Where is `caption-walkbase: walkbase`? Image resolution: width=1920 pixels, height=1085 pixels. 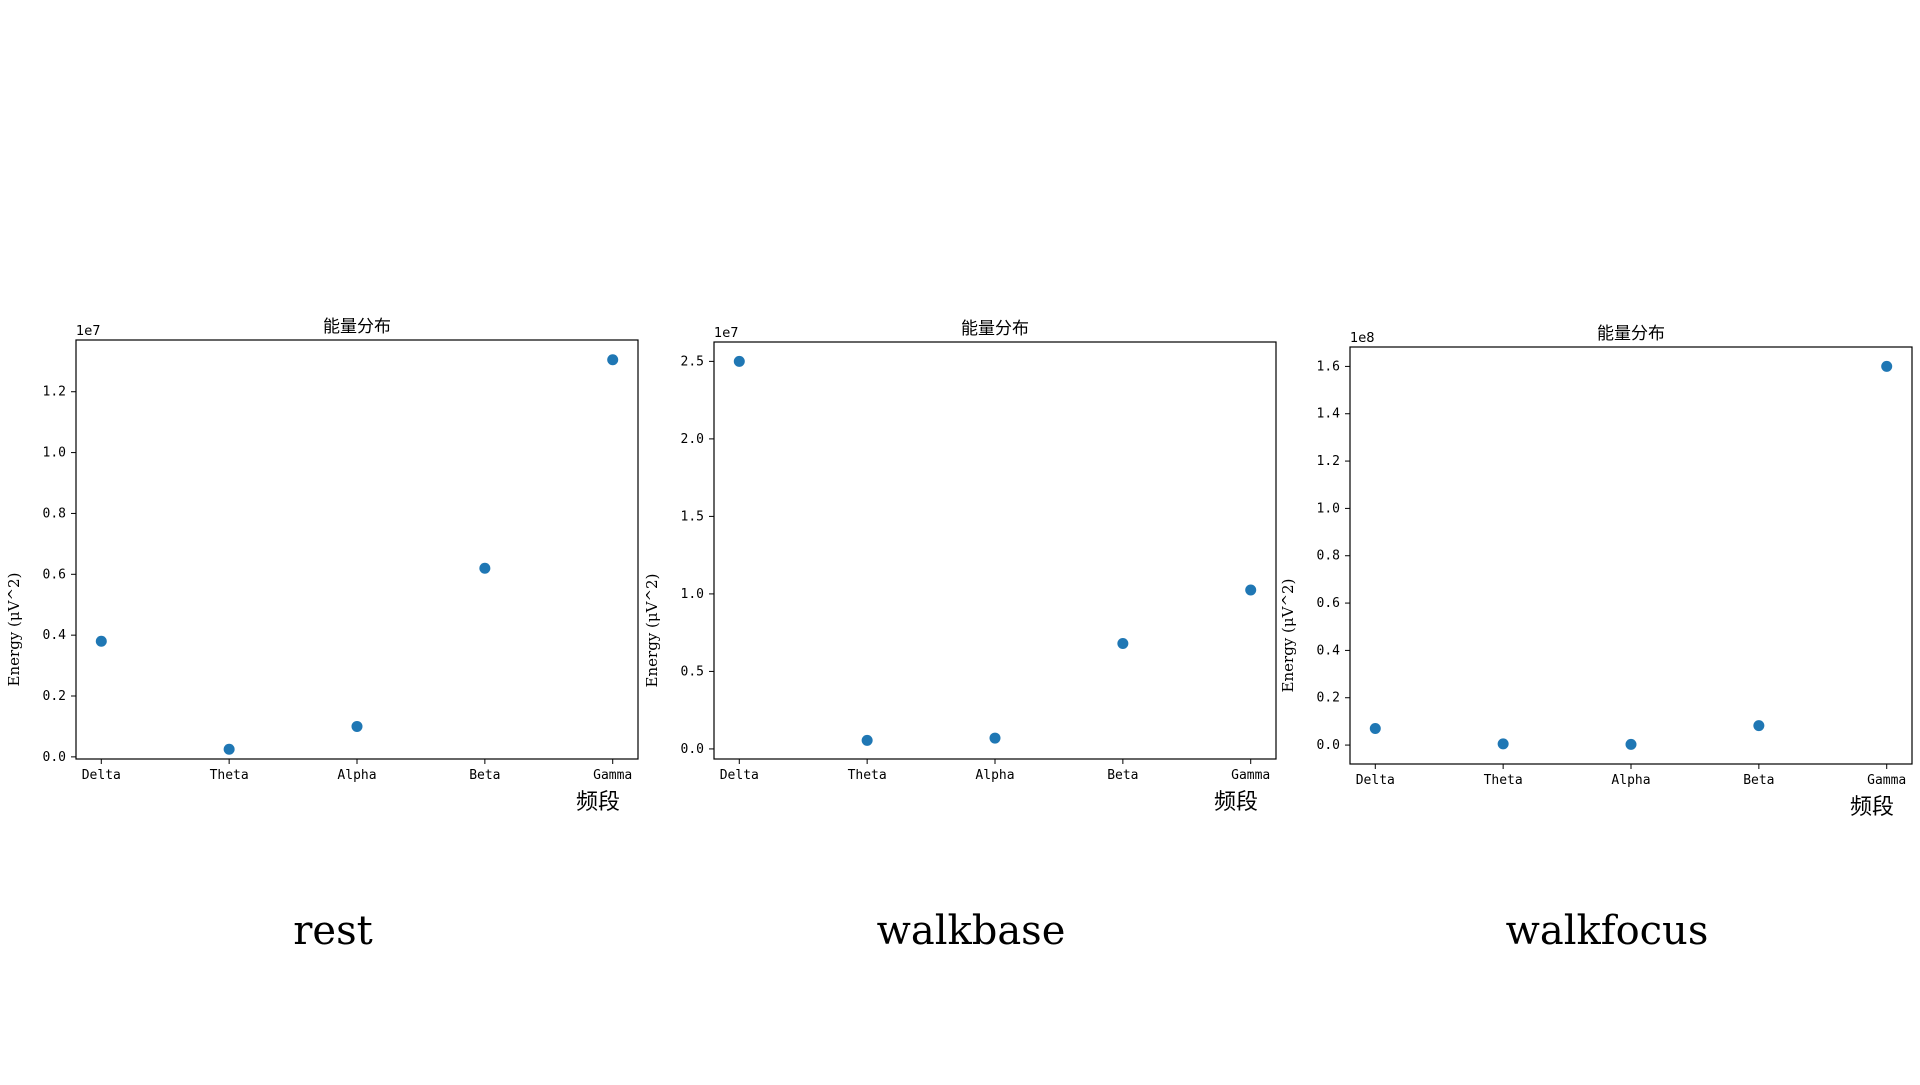
caption-walkbase: walkbase is located at coordinates (971, 931).